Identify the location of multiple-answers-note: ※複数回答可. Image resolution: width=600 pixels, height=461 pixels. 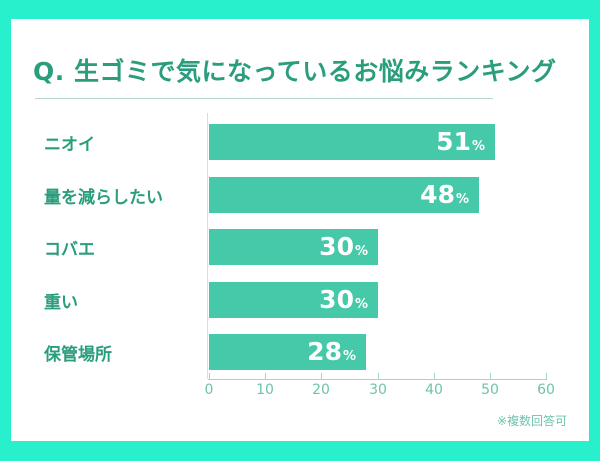
(531, 421).